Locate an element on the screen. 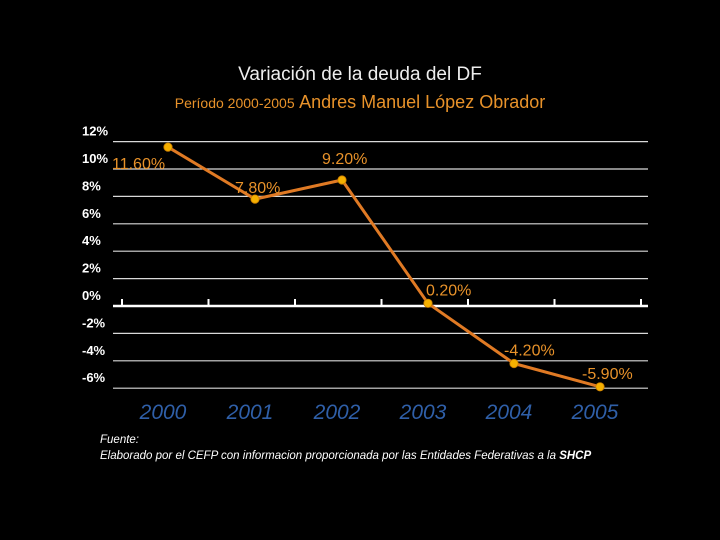 This screenshot has width=720, height=540. x-axis-tick-labels: 2000 2001 2002 2003 2004 2005 is located at coordinates (379, 412).